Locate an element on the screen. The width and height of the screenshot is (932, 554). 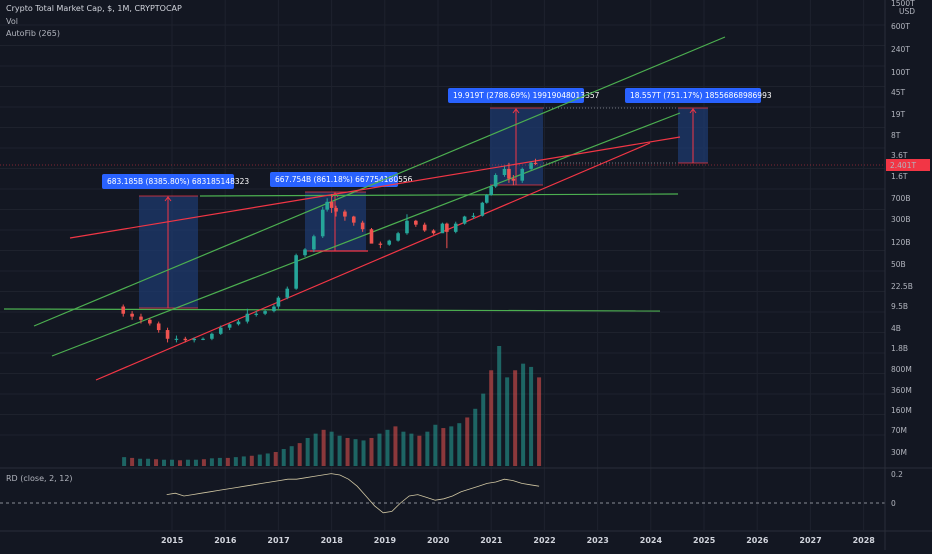
time-tick-label: 2024 is located at coordinates (651, 540).